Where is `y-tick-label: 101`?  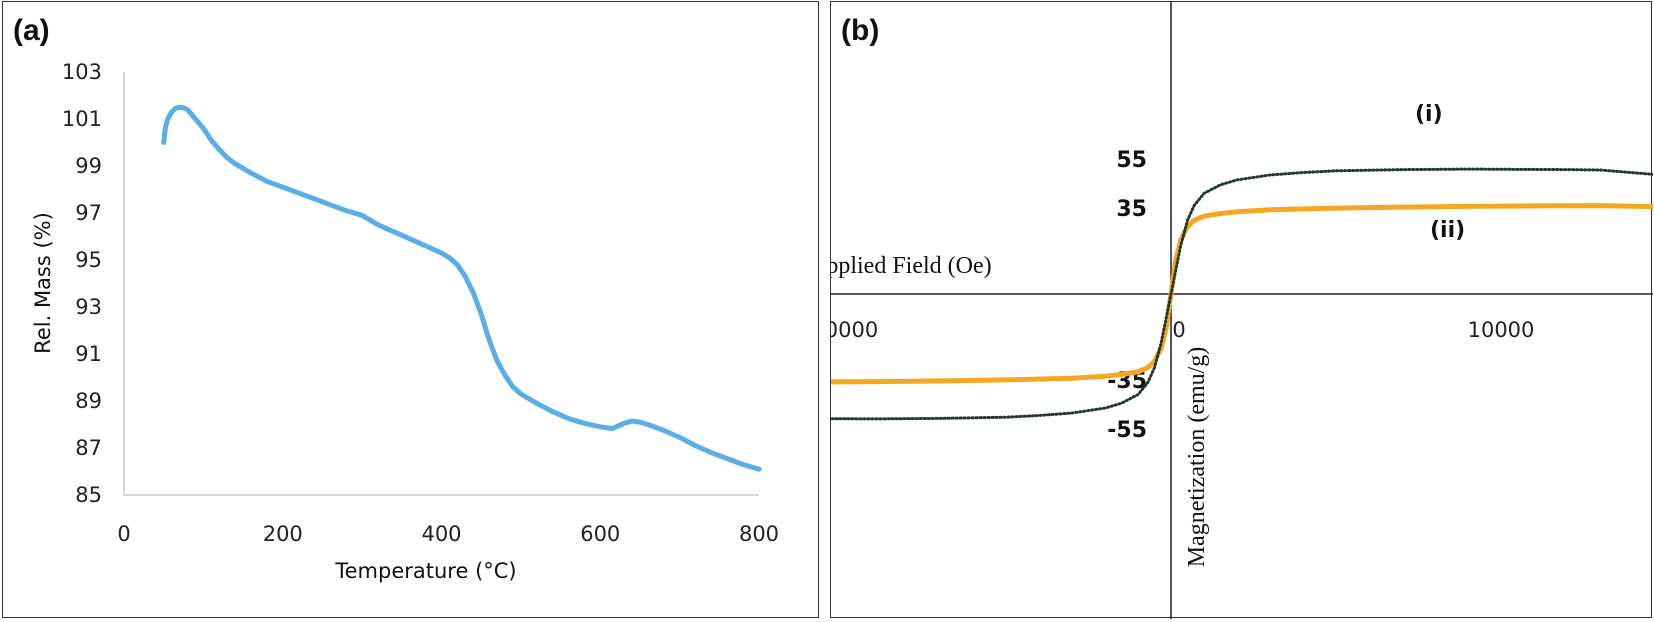
y-tick-label: 101 is located at coordinates (82, 119).